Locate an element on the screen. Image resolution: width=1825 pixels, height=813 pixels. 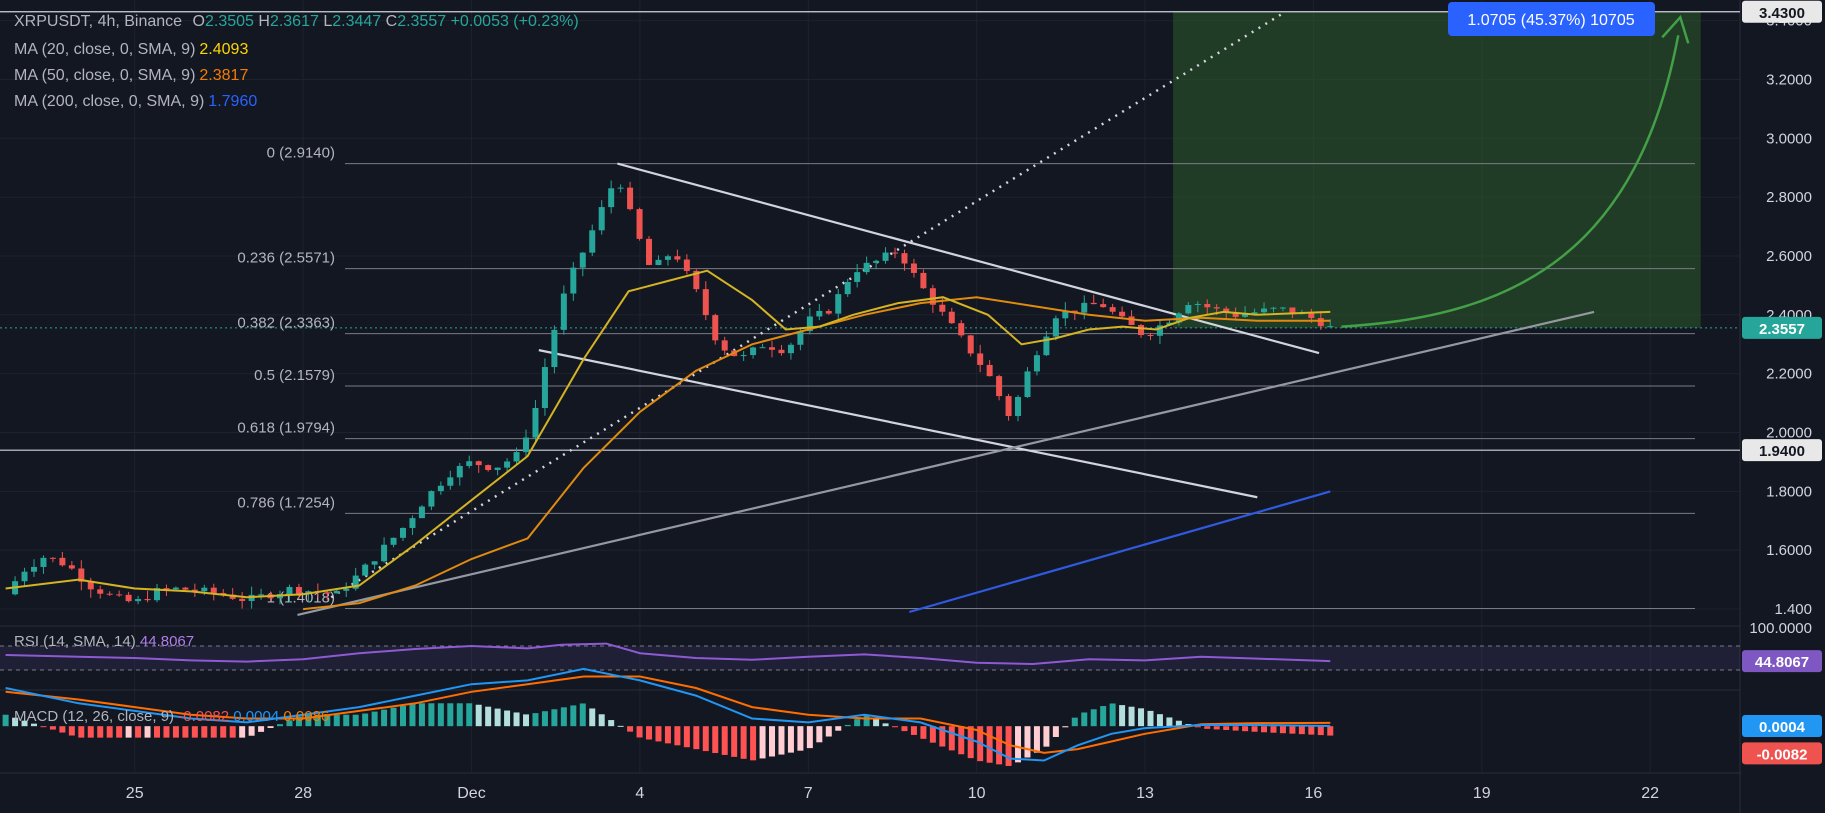
ma50-legend: MA (50, close, 0, SMA, 9) 2.3817 is located at coordinates (131, 76).